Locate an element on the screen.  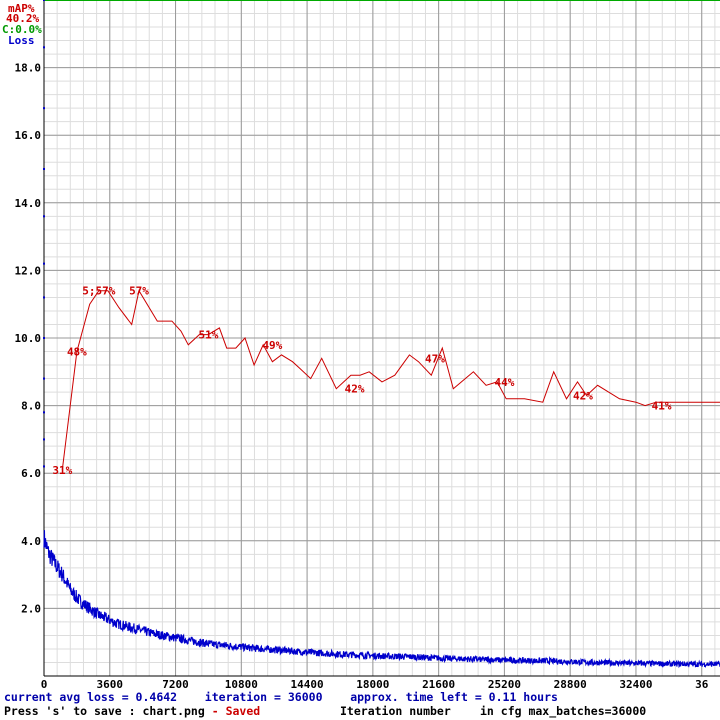
y-tick-labels: 2.0 4.0 6.0 8.0 10.0 12.0 14.0 16.0 18.0 is located at coordinates (28, 339).